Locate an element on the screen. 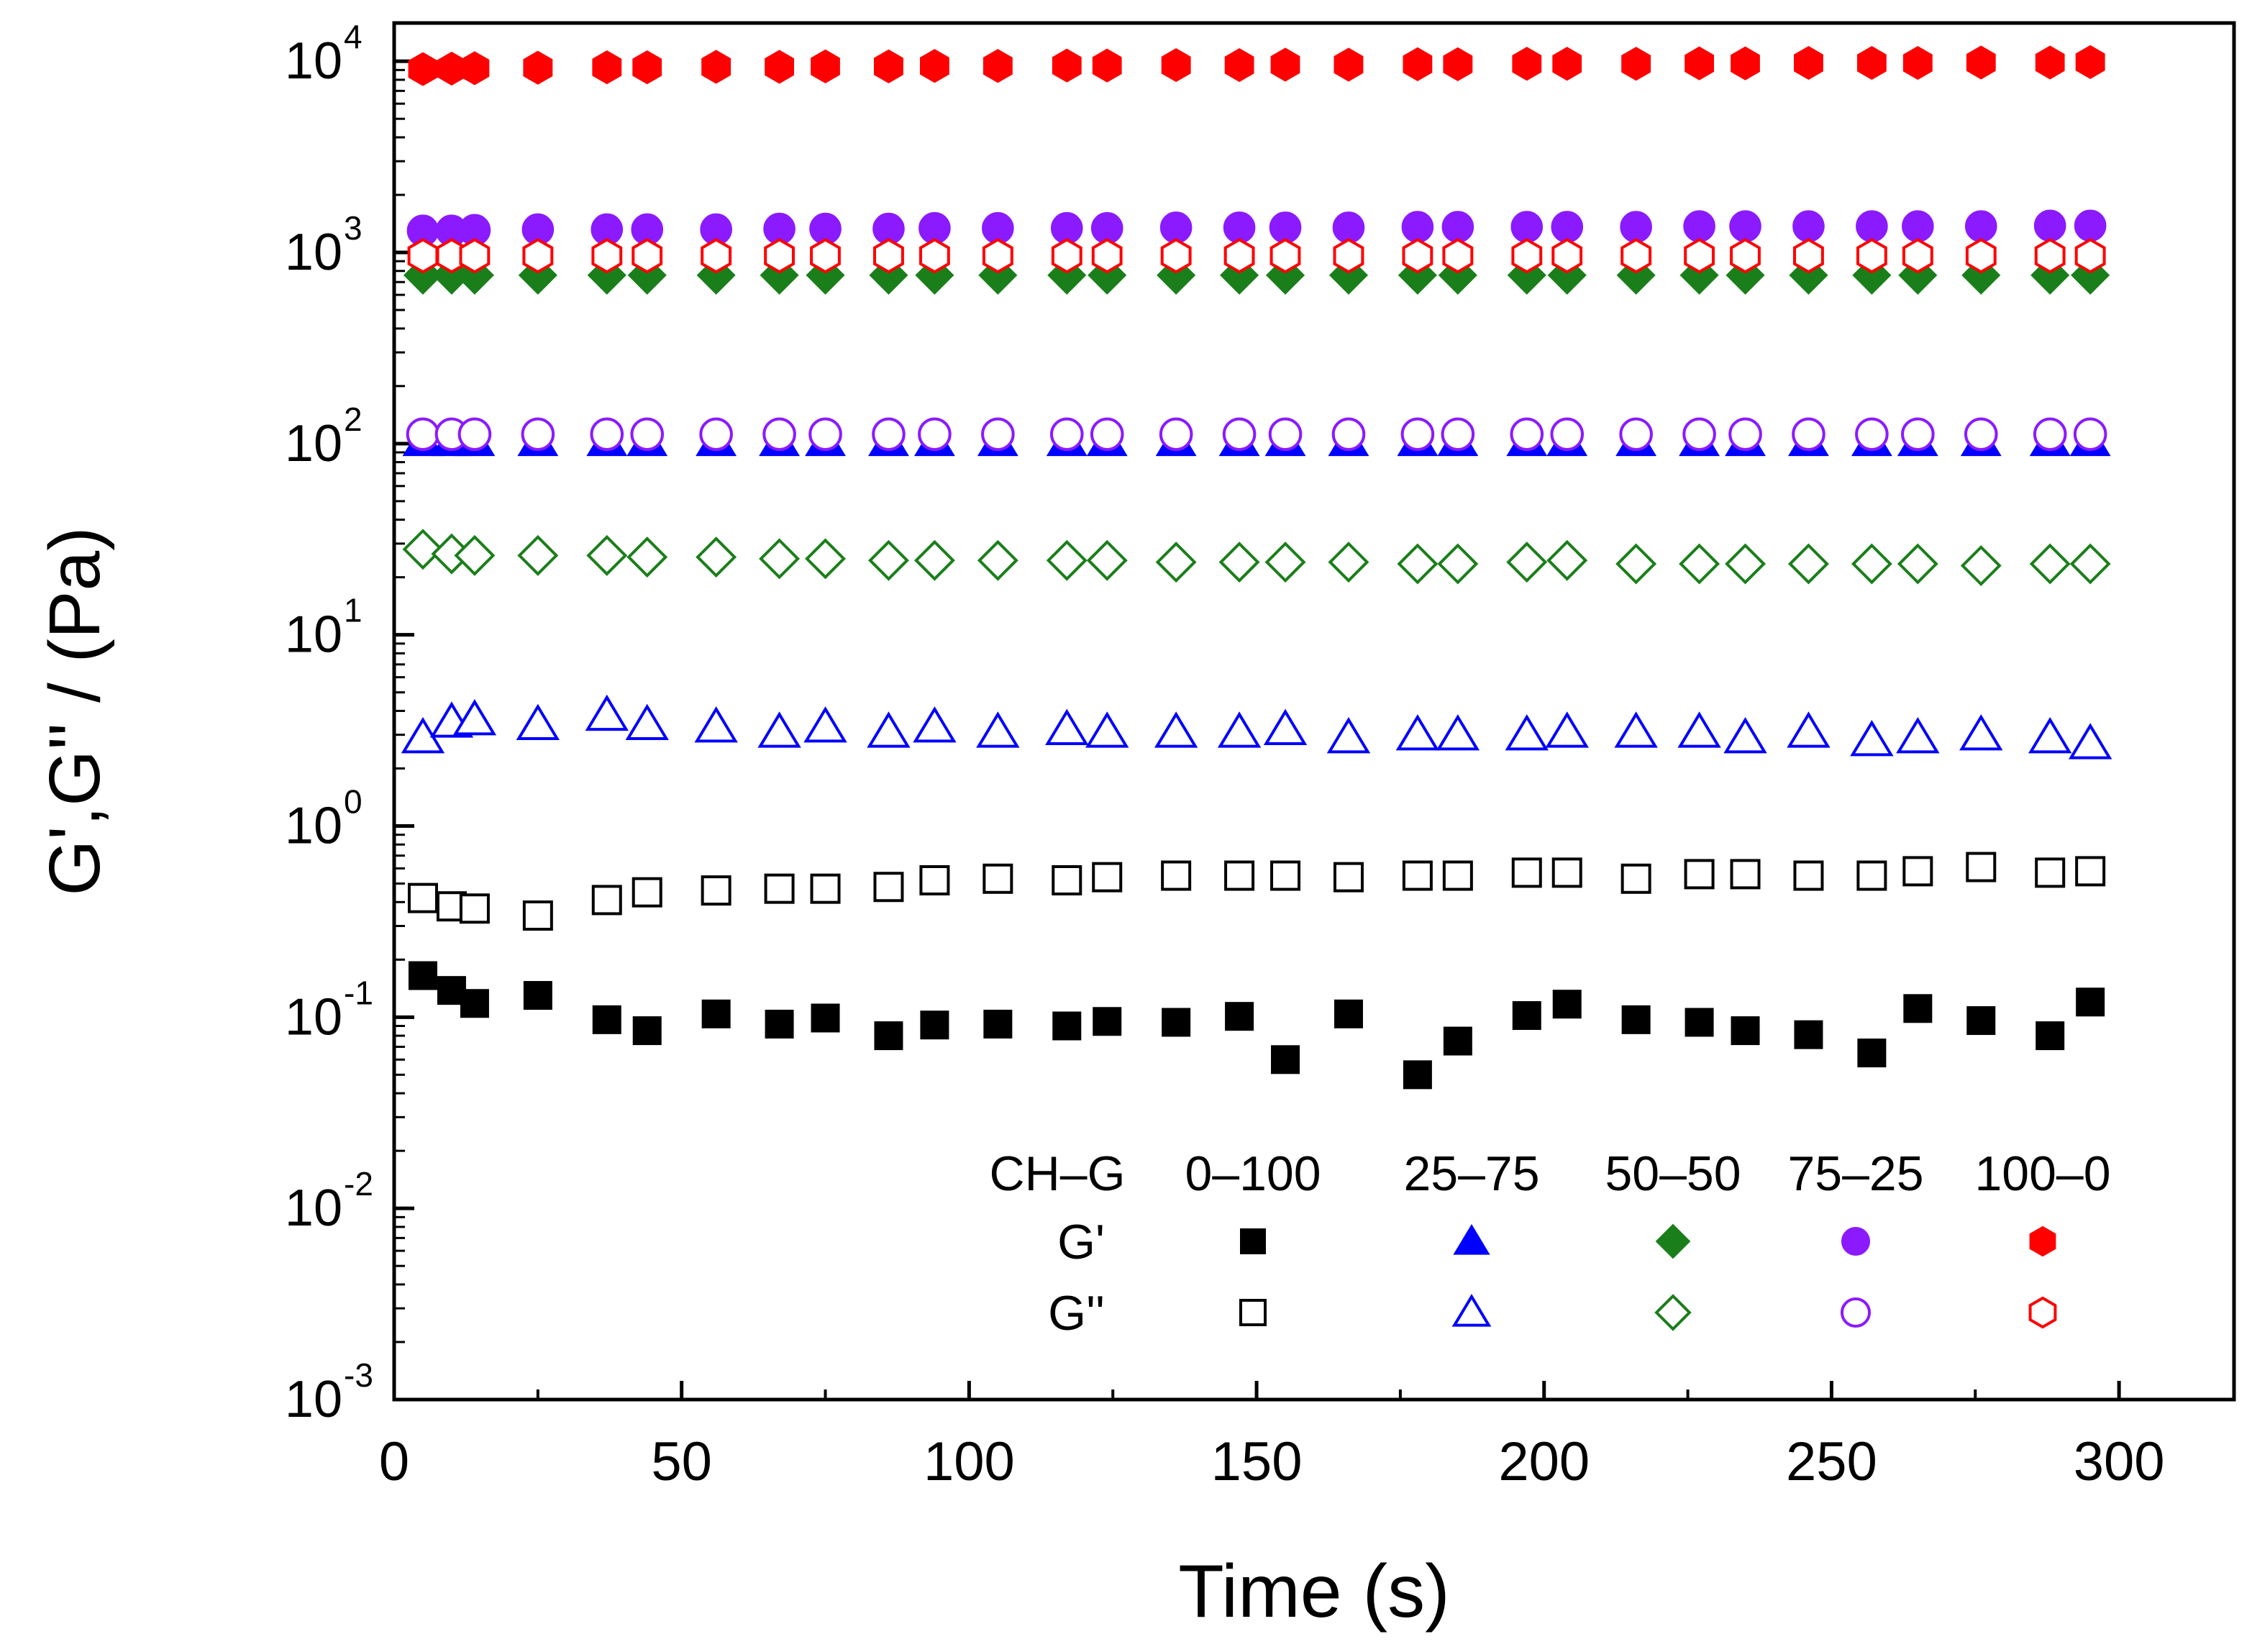 This screenshot has height=1652, width=2252. series-Gp-75–25 is located at coordinates (1257, 228).